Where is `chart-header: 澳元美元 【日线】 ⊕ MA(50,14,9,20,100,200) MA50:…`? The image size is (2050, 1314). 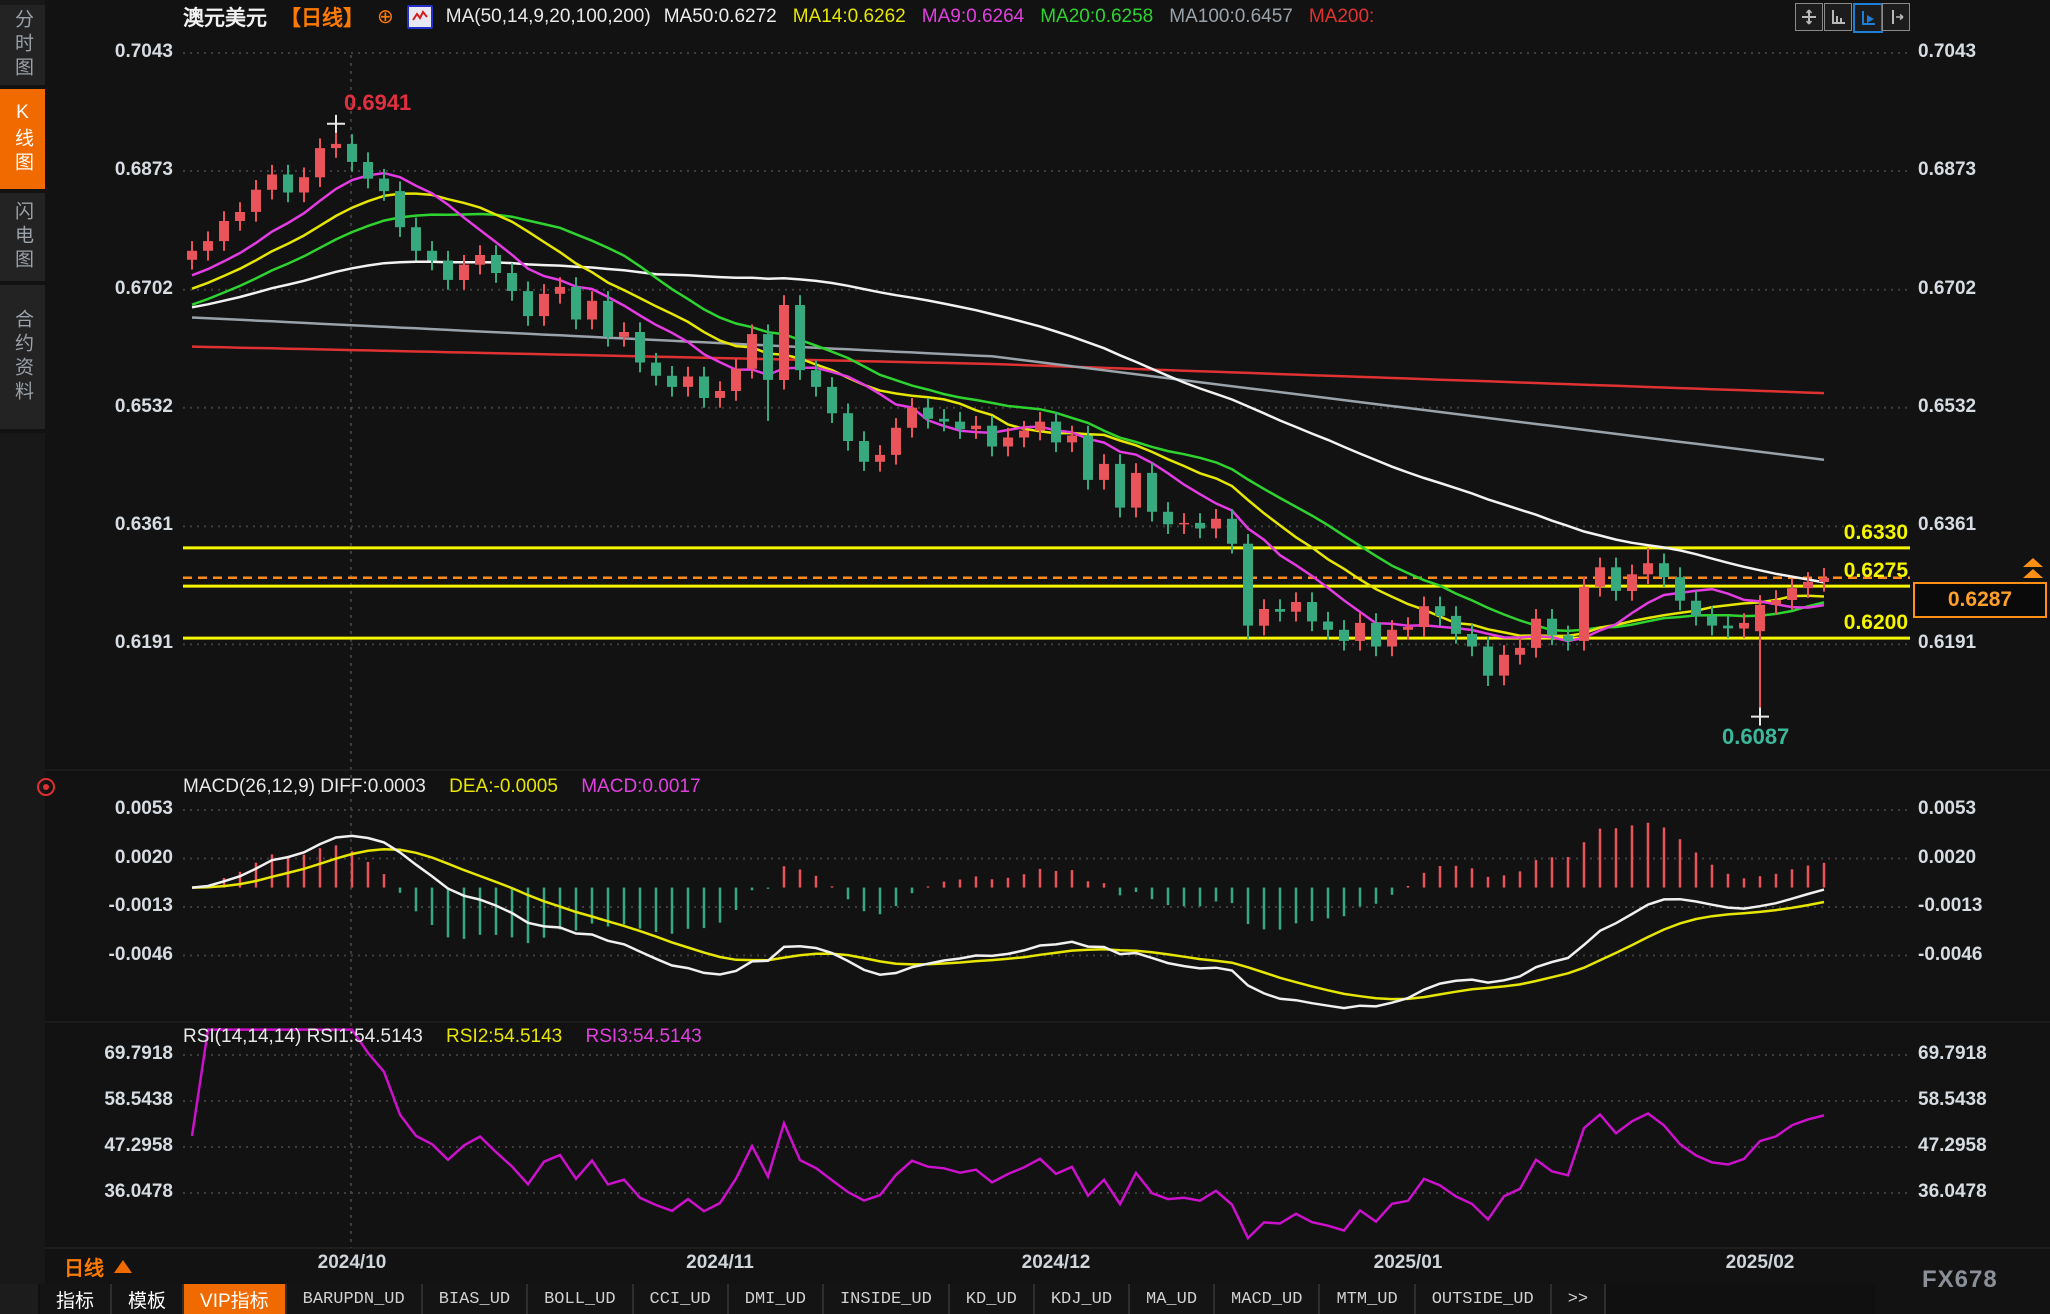
chart-header: 澳元美元 【日线】 ⊕ MA(50,14,9,20,100,200) MA50:… is located at coordinates (786, 17).